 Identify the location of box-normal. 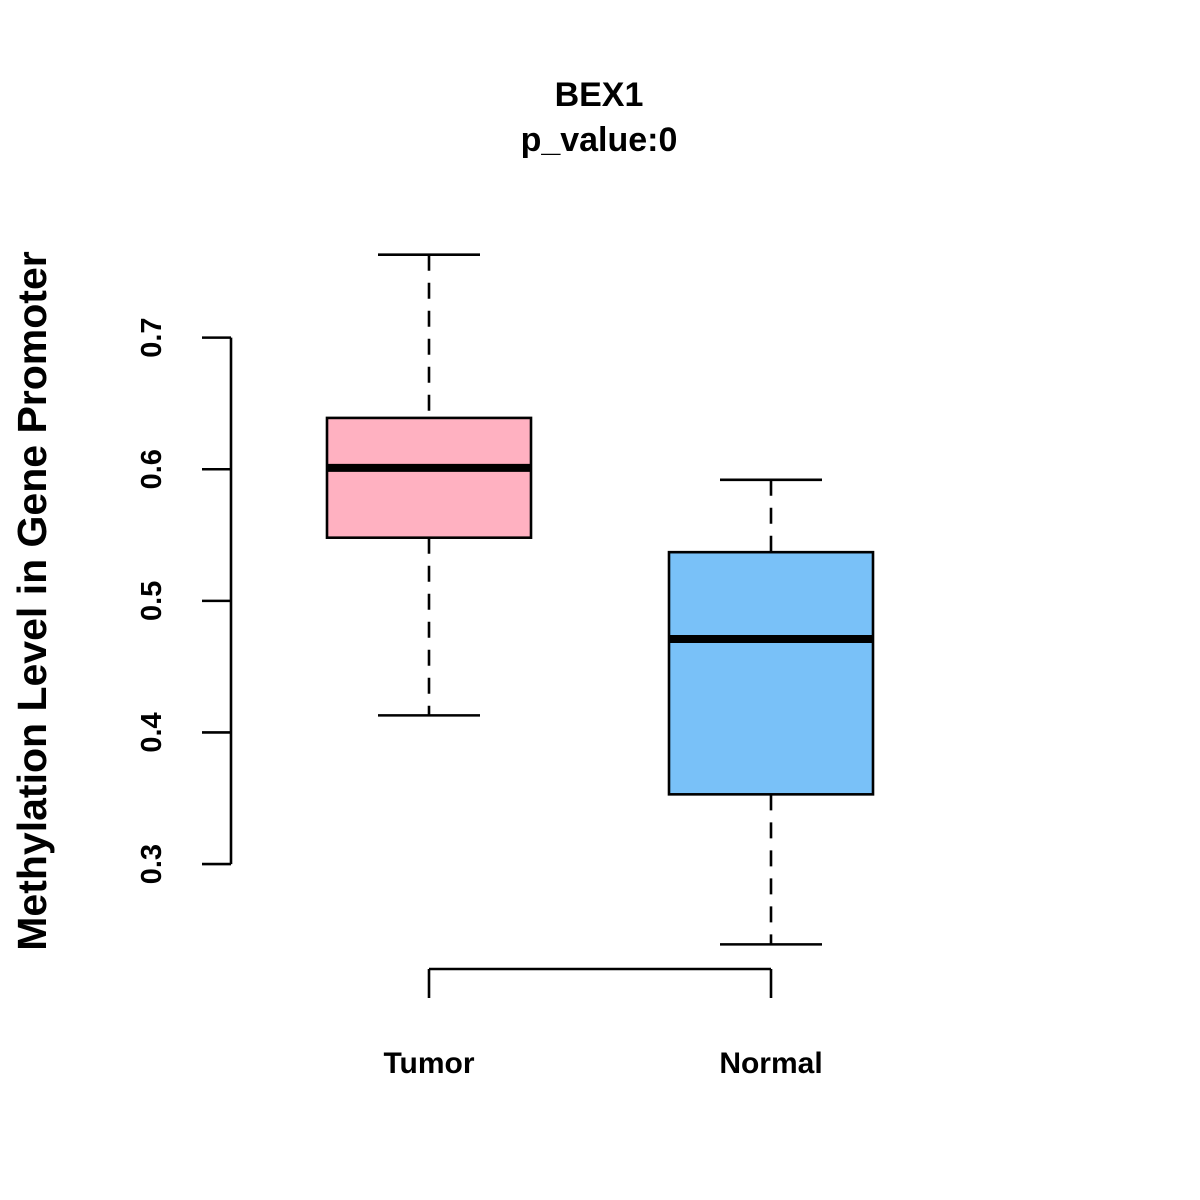
(771, 712).